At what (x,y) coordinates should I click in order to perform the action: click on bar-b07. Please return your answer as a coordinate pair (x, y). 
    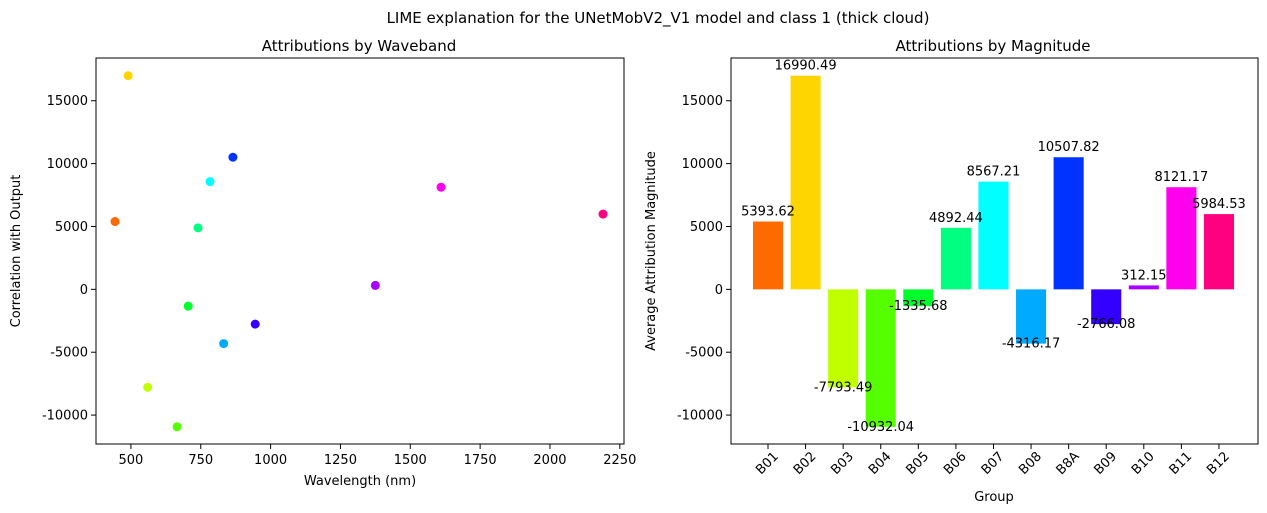
    Looking at the image, I should click on (993, 235).